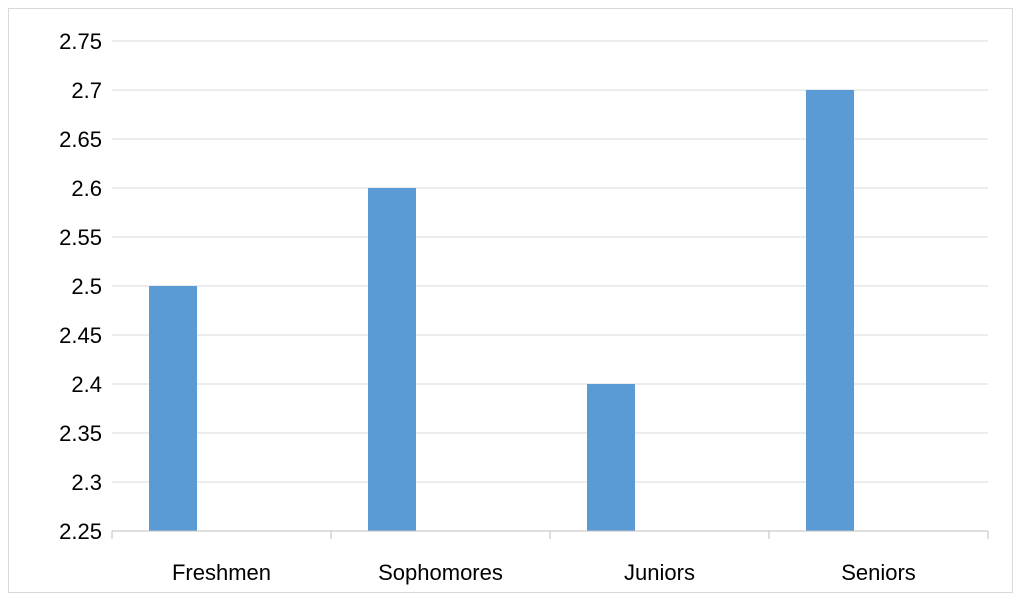  I want to click on y-tick-label: 2.3, so click(86, 482).